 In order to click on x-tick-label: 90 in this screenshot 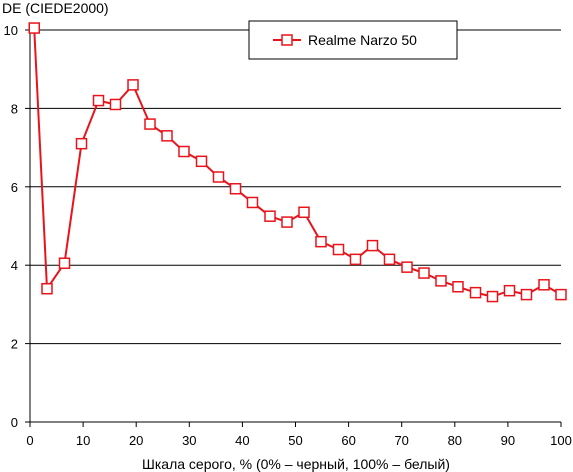, I will do `click(508, 440)`.